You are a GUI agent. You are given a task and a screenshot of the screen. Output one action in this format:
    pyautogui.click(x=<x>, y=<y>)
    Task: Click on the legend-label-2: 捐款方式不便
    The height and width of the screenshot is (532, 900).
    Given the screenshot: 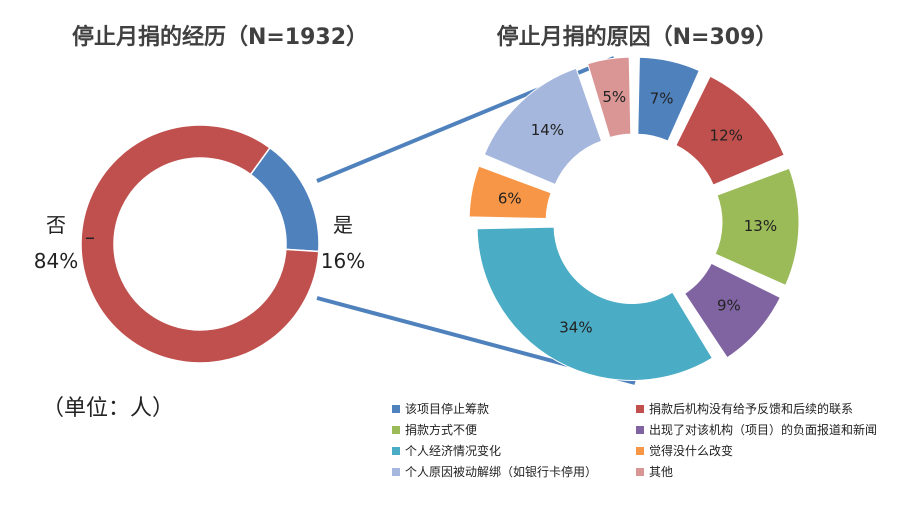 What is the action you would take?
    pyautogui.click(x=441, y=430)
    